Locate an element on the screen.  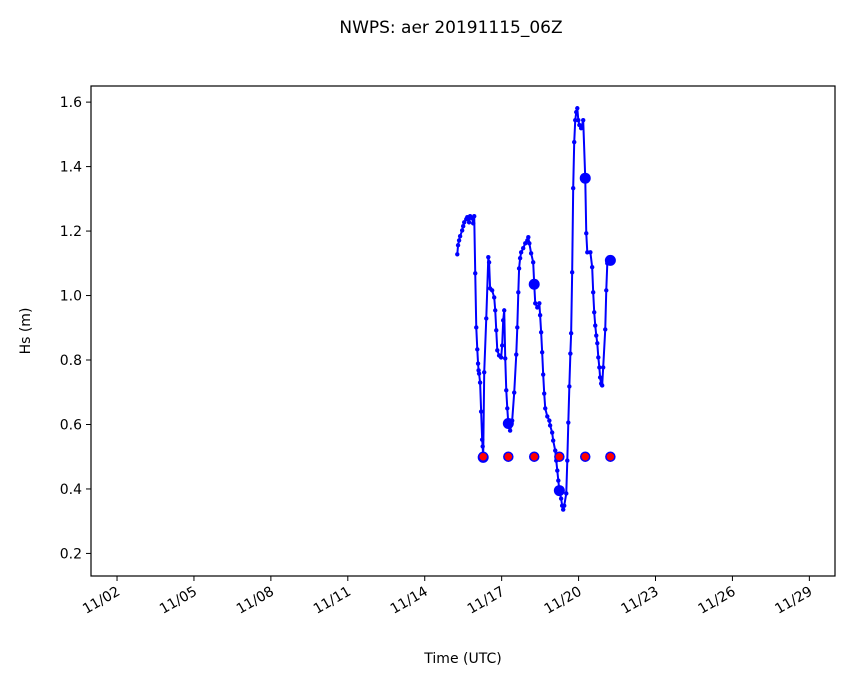
x-tick-label: 11/08 is located at coordinates (255, 601).